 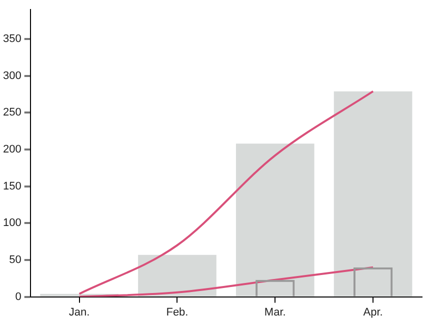 I want to click on y-tick-label: 100, so click(x=12, y=223).